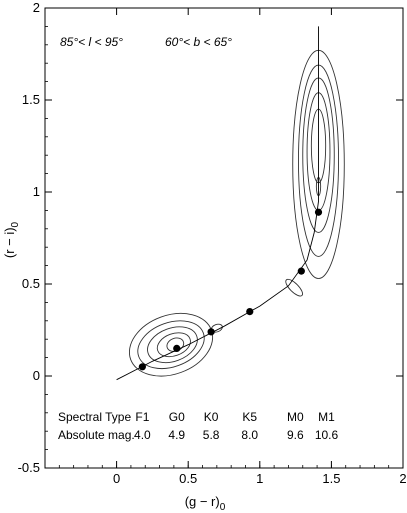  I want to click on absolute-mag-value: 8.0, so click(249, 435).